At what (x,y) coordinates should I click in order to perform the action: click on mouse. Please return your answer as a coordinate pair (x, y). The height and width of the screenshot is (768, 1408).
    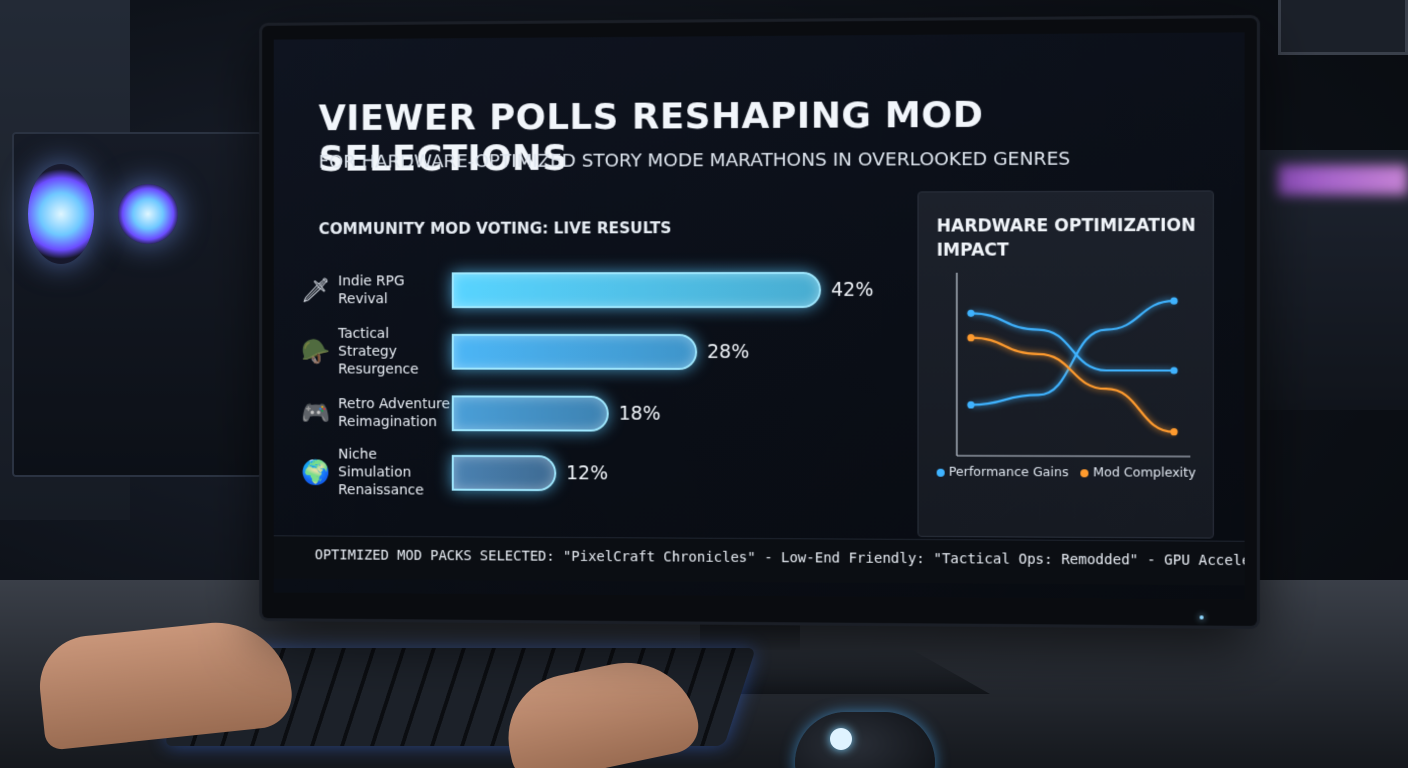
    Looking at the image, I should click on (865, 740).